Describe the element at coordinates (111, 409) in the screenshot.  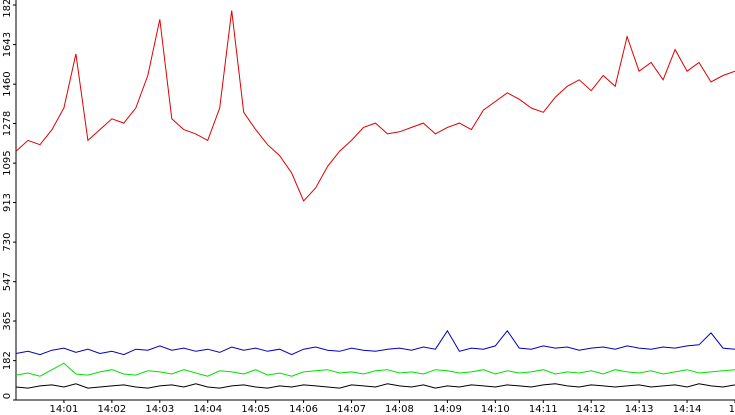
I see `x-tick-label: 14:02` at that location.